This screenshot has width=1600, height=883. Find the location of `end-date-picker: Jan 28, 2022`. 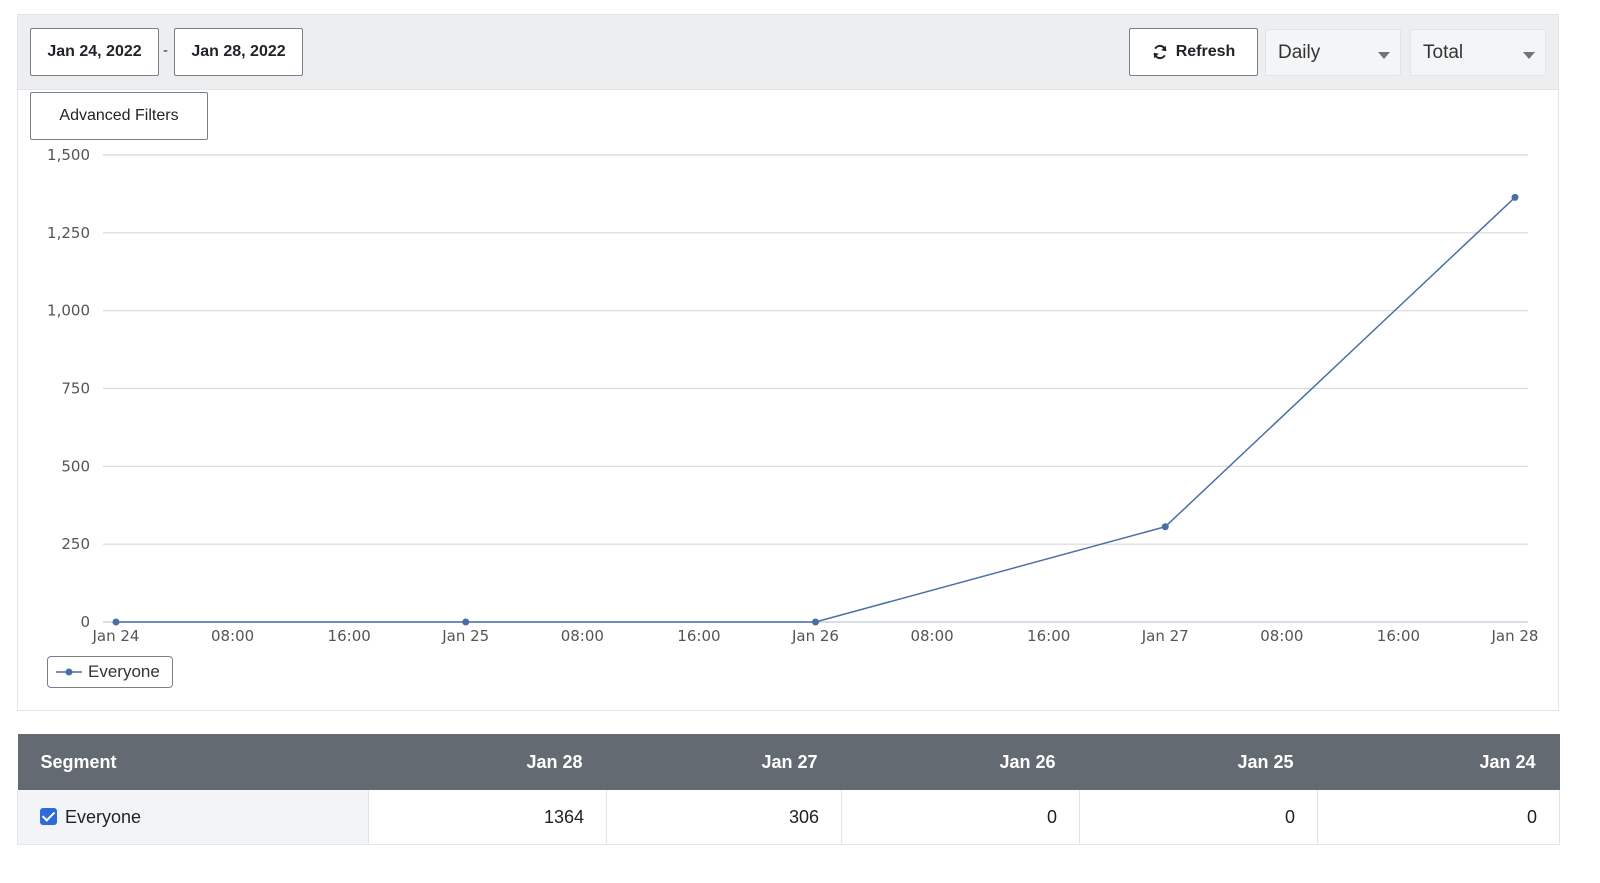

end-date-picker: Jan 28, 2022 is located at coordinates (238, 52).